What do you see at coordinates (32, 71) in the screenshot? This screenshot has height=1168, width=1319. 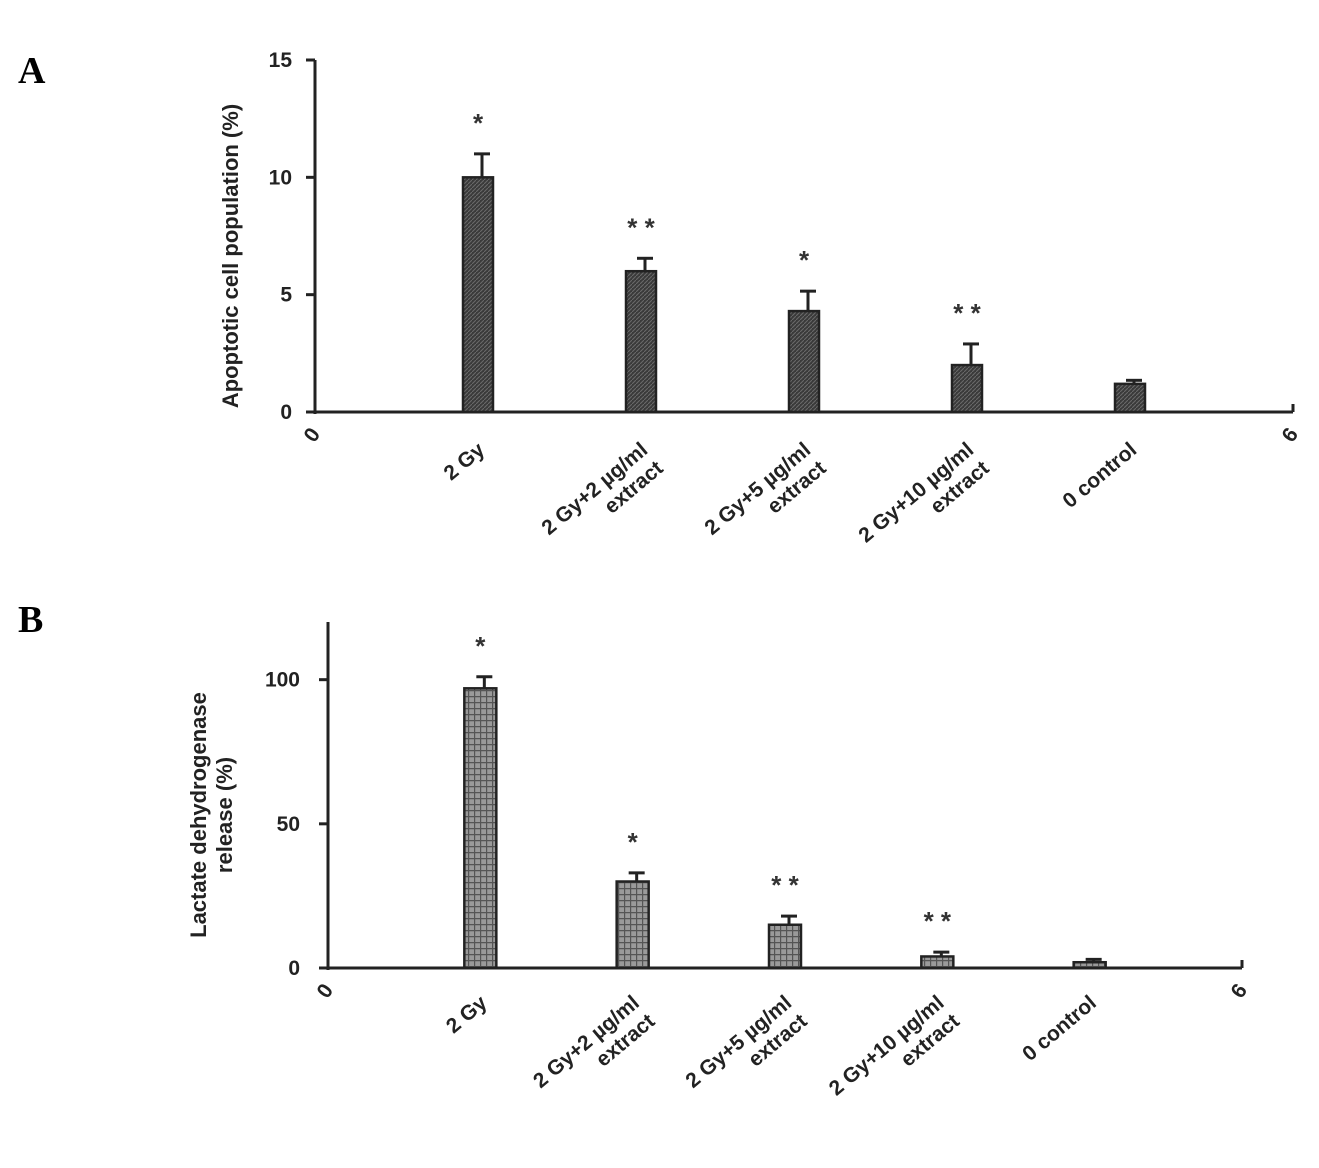 I see `panel-letter: A` at bounding box center [32, 71].